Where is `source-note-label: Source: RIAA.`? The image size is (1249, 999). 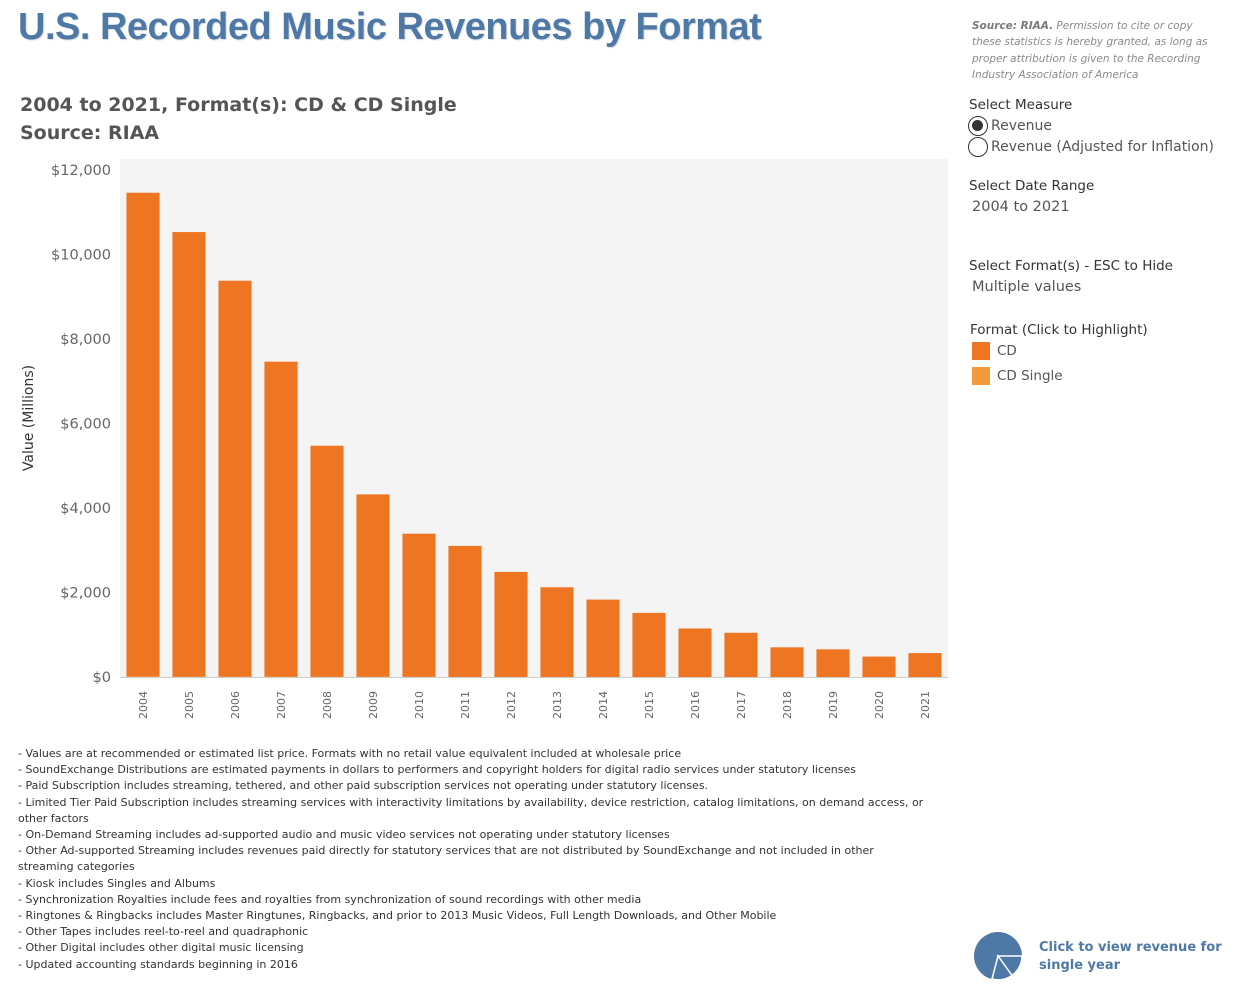
source-note-label: Source: RIAA. is located at coordinates (1013, 26).